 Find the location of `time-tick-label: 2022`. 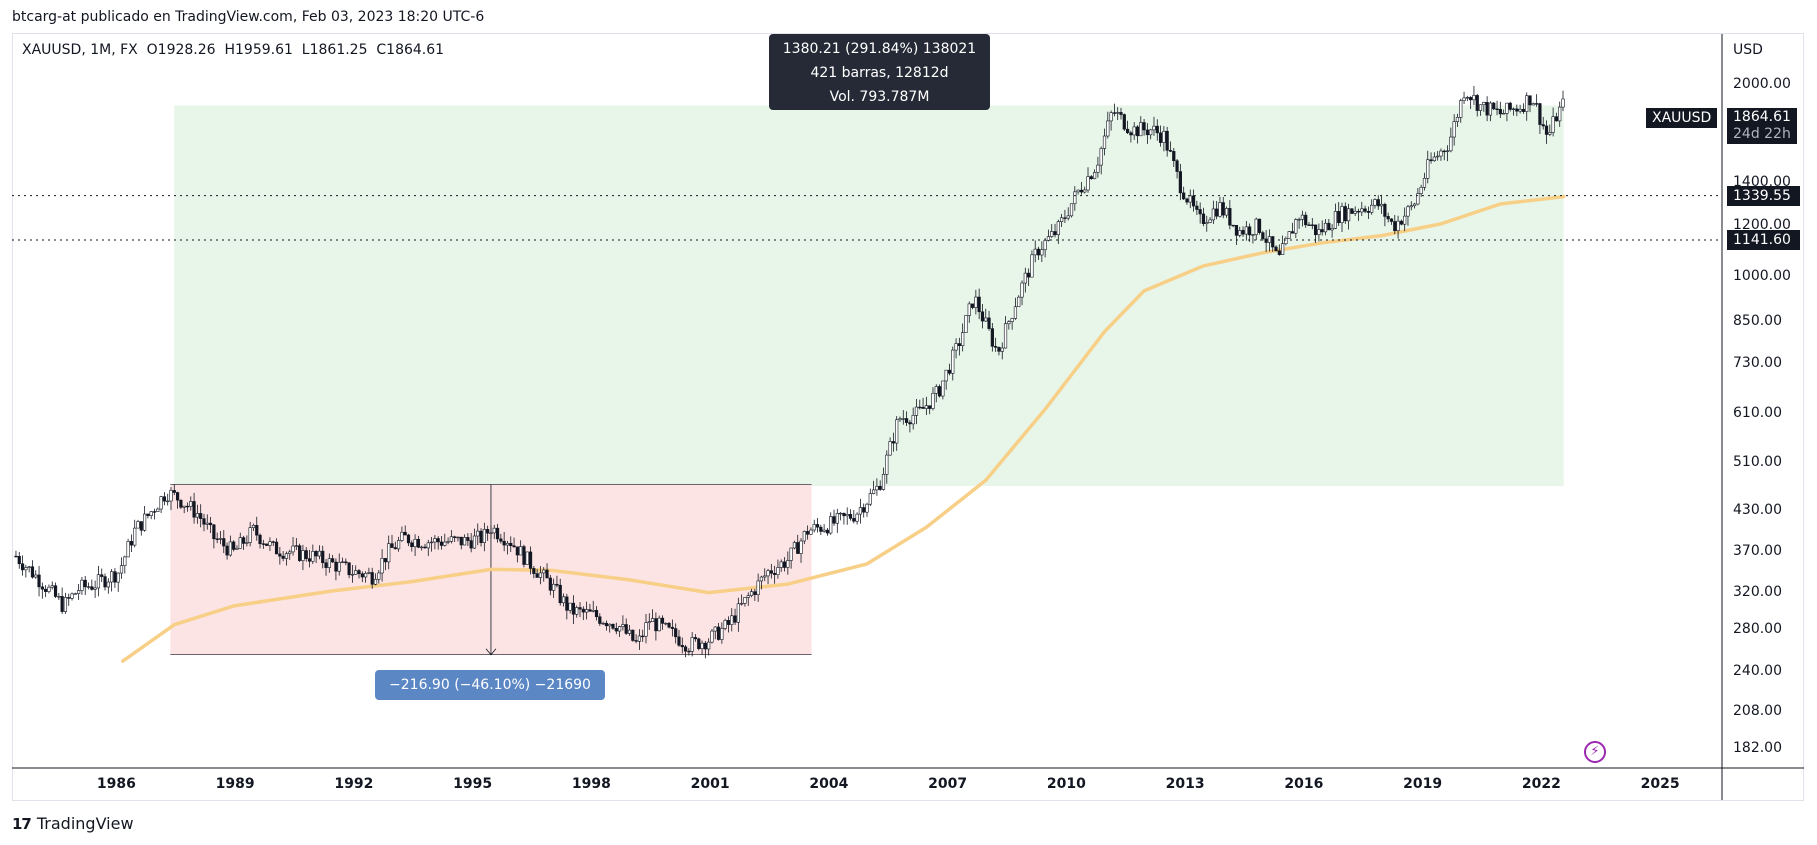

time-tick-label: 2022 is located at coordinates (1541, 784).